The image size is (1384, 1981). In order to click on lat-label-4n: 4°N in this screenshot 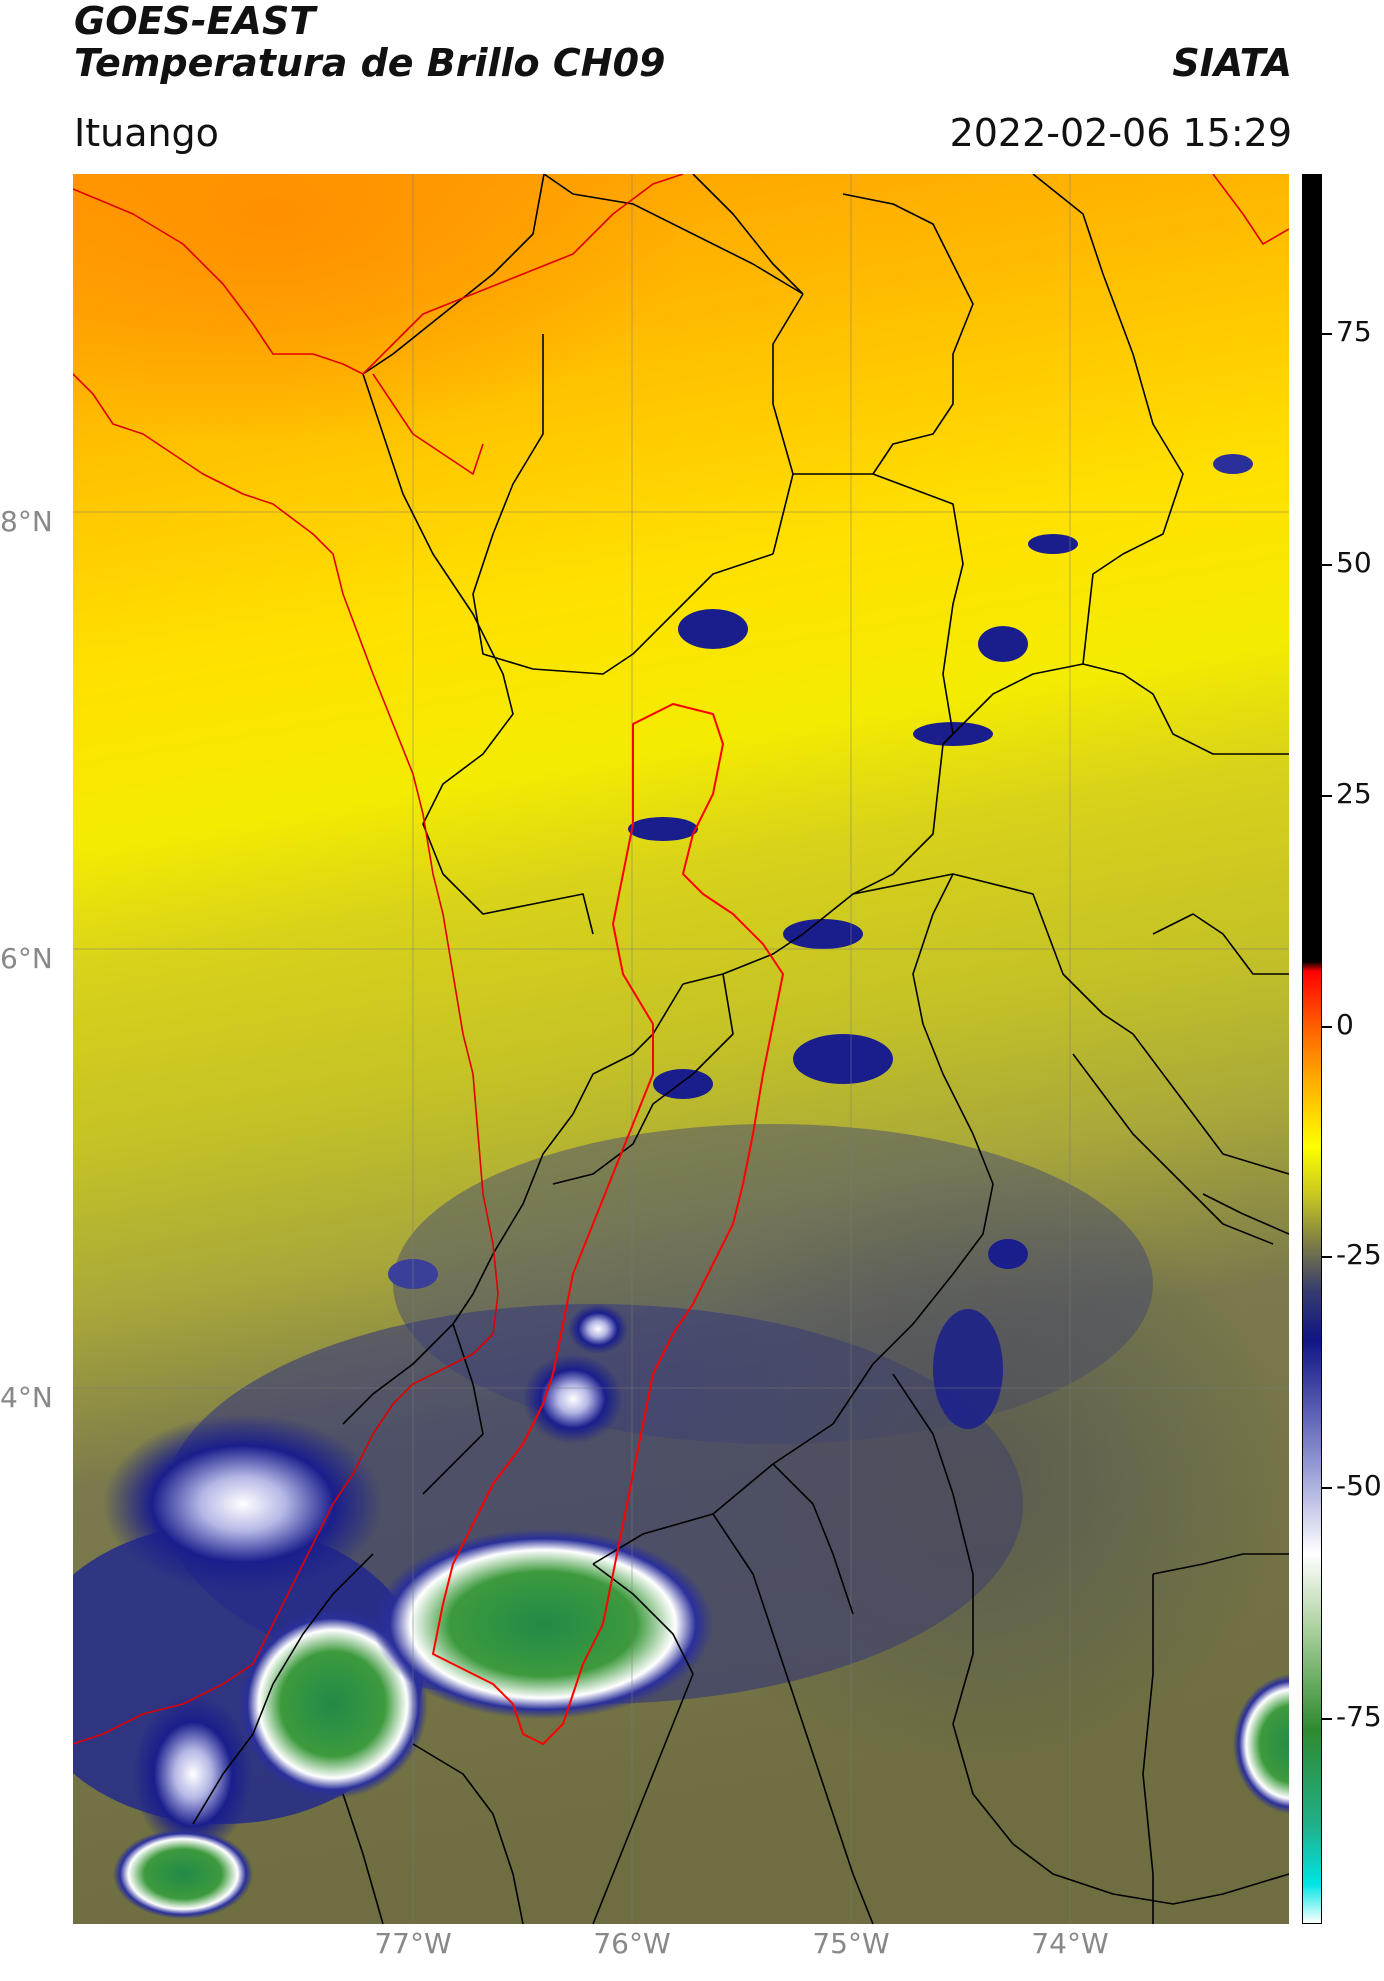, I will do `click(26, 1397)`.